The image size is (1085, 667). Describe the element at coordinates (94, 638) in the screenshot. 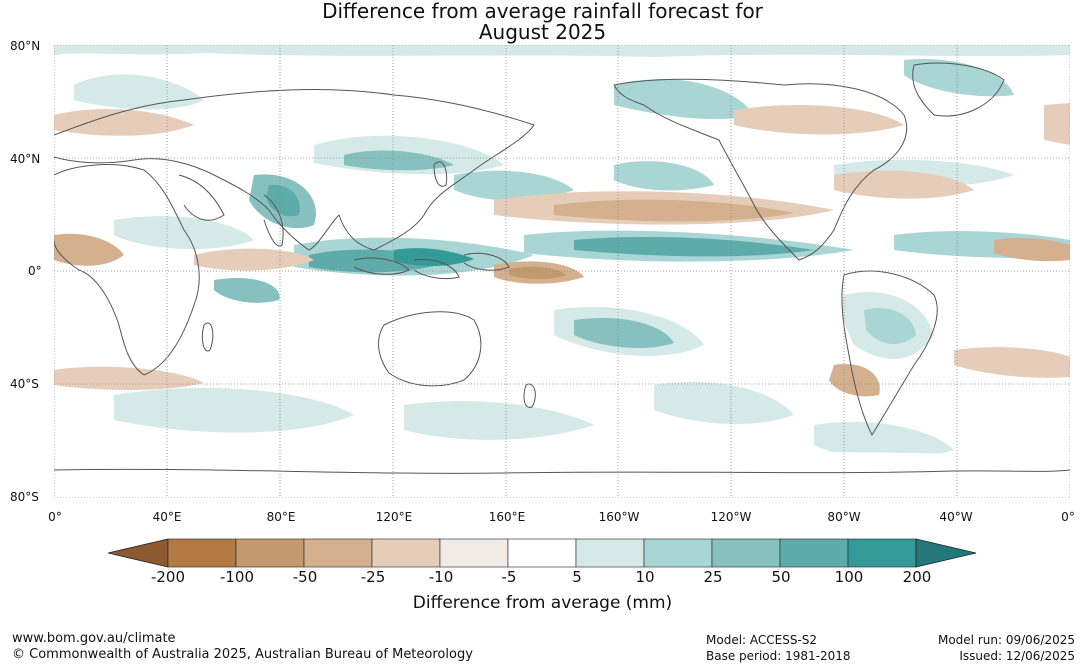

I see `footer-url: www.bom.gov.au/climate` at that location.